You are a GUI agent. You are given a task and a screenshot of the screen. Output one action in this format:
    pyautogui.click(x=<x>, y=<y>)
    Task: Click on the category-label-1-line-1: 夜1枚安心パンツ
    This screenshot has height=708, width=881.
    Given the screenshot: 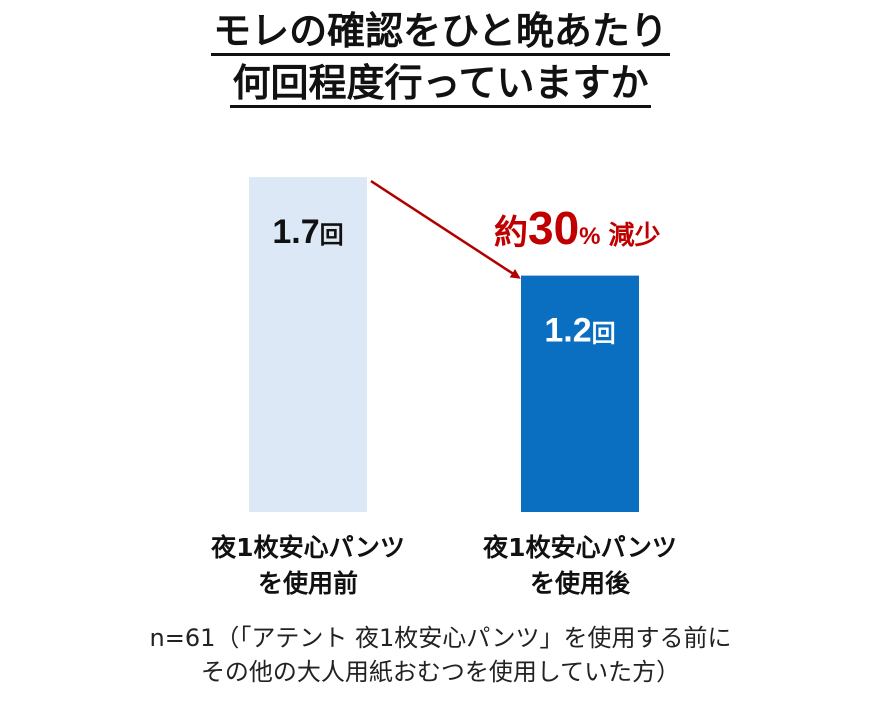 What is the action you would take?
    pyautogui.click(x=308, y=547)
    